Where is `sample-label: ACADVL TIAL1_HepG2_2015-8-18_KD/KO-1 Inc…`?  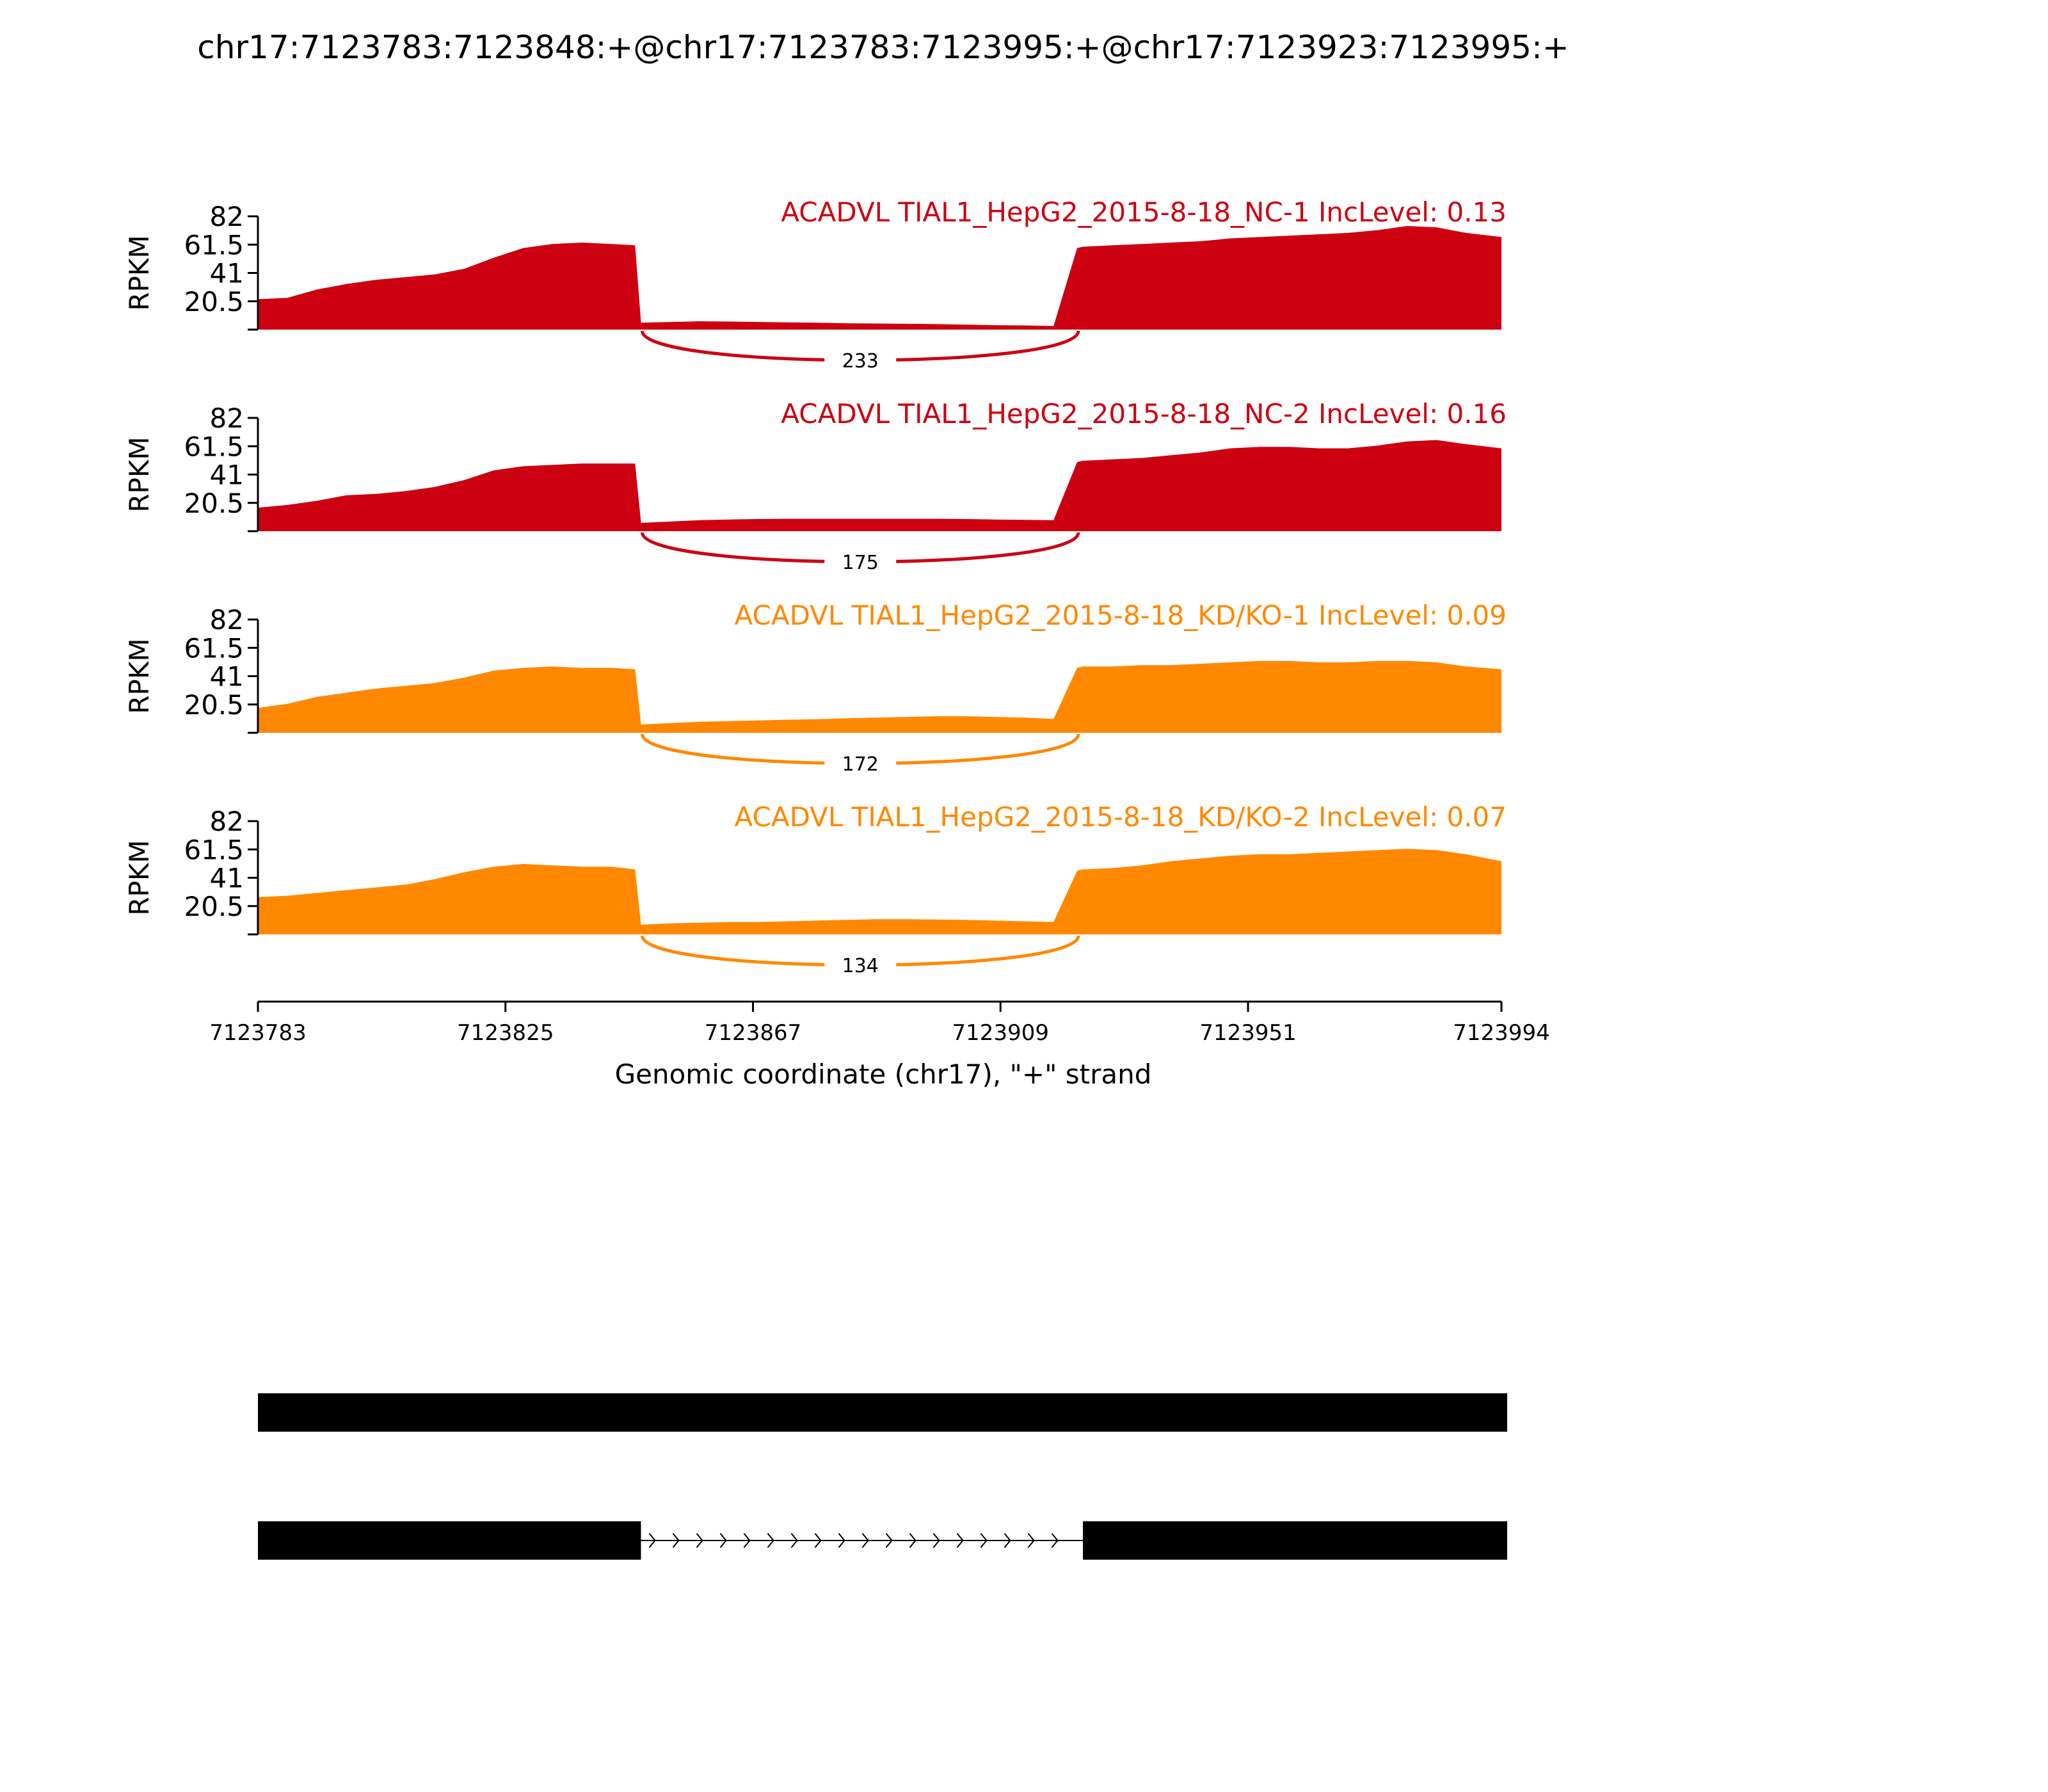 sample-label: ACADVL TIAL1_HepG2_2015-8-18_KD/KO-1 Inc… is located at coordinates (1121, 615).